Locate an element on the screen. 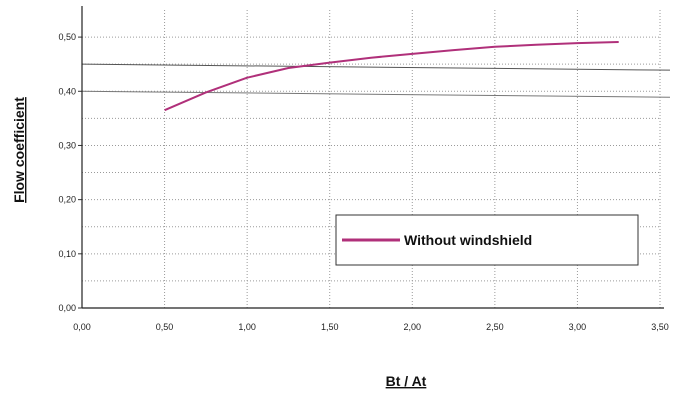 The width and height of the screenshot is (690, 397). x-tick-label: 3,50 is located at coordinates (660, 327).